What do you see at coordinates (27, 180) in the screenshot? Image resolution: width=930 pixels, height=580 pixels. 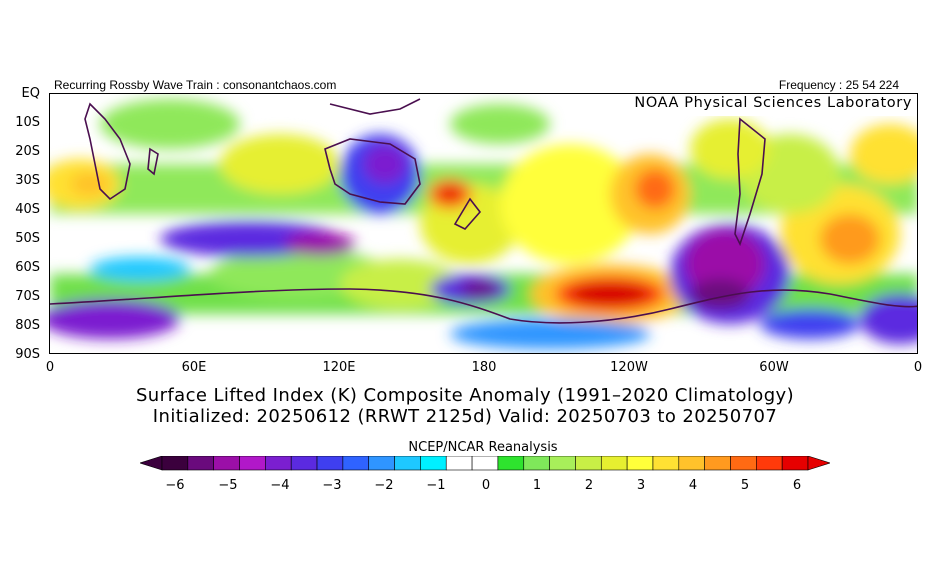 I see `lat-label-30s: 30S` at bounding box center [27, 180].